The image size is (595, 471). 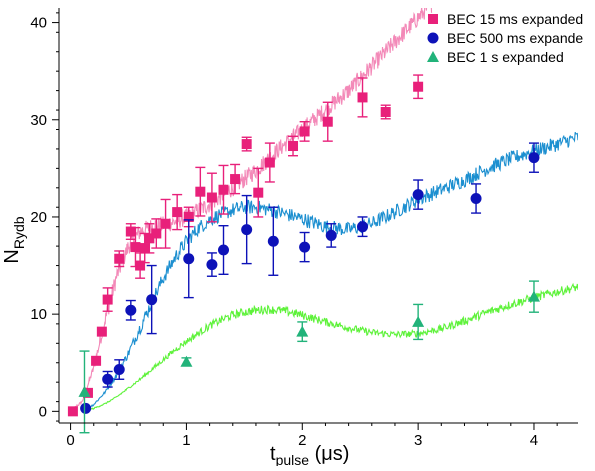 I want to click on y-tick-label: 10, so click(x=38, y=314).